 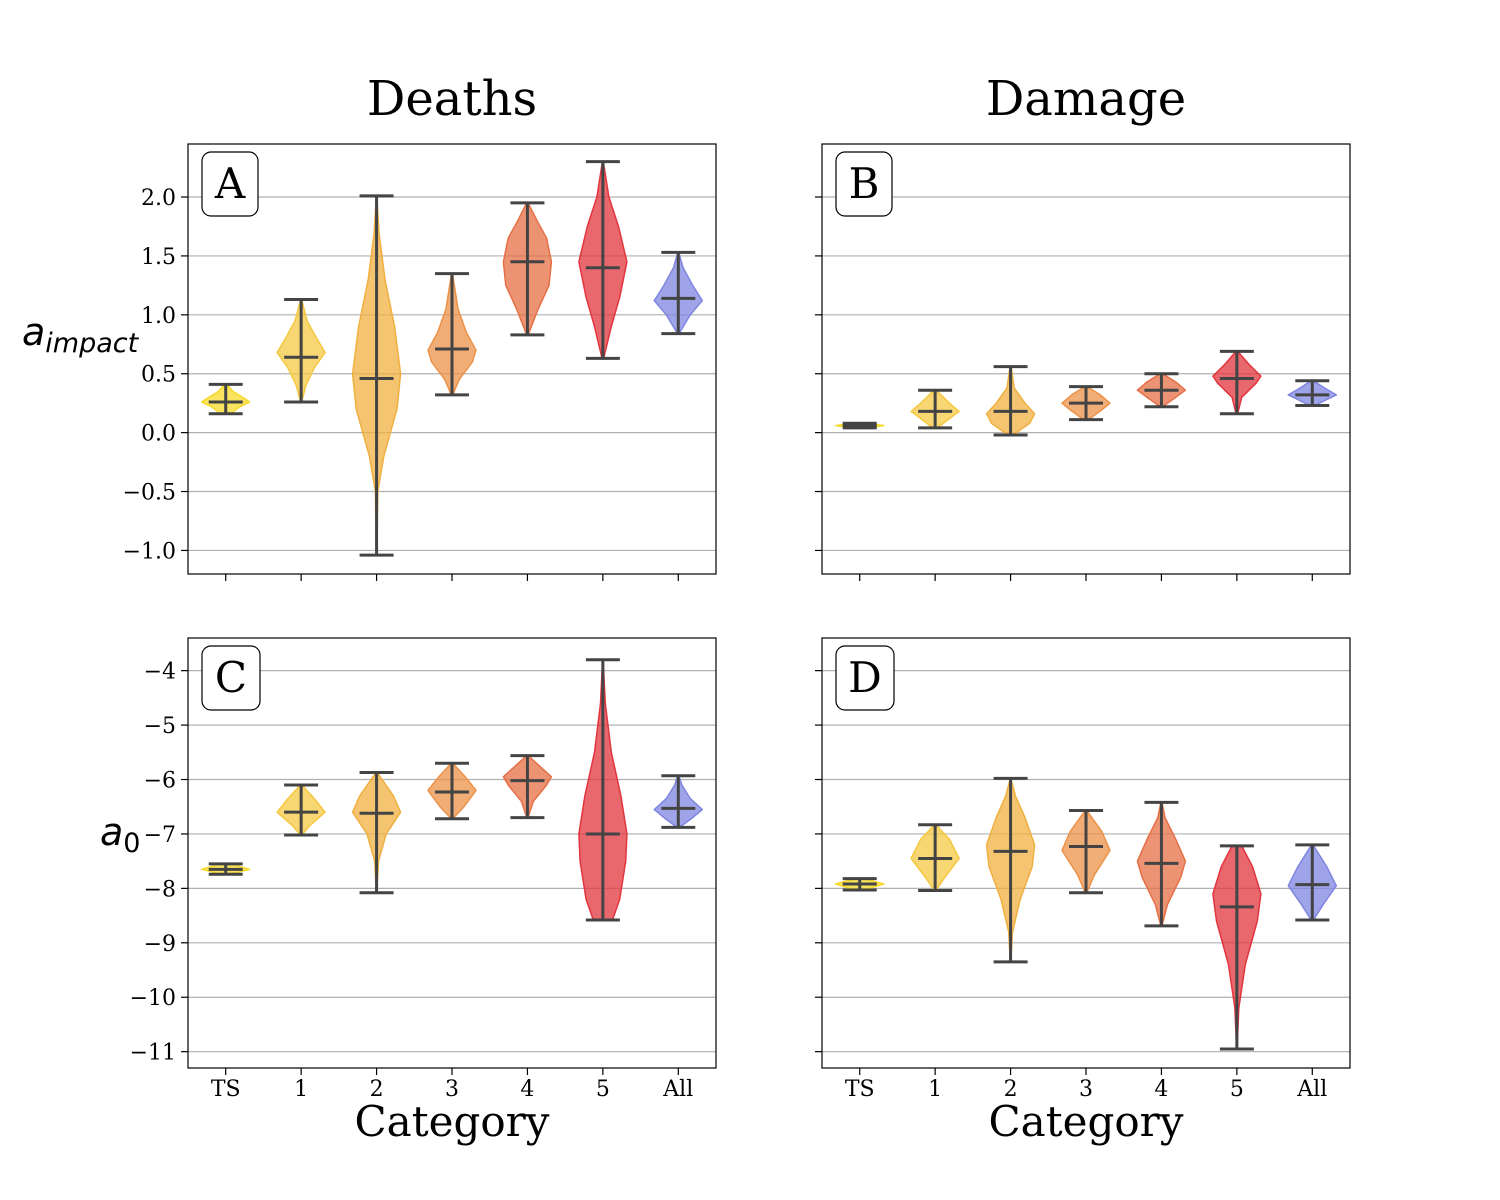 What do you see at coordinates (1086, 99) in the screenshot?
I see `column-title-damage: Damage` at bounding box center [1086, 99].